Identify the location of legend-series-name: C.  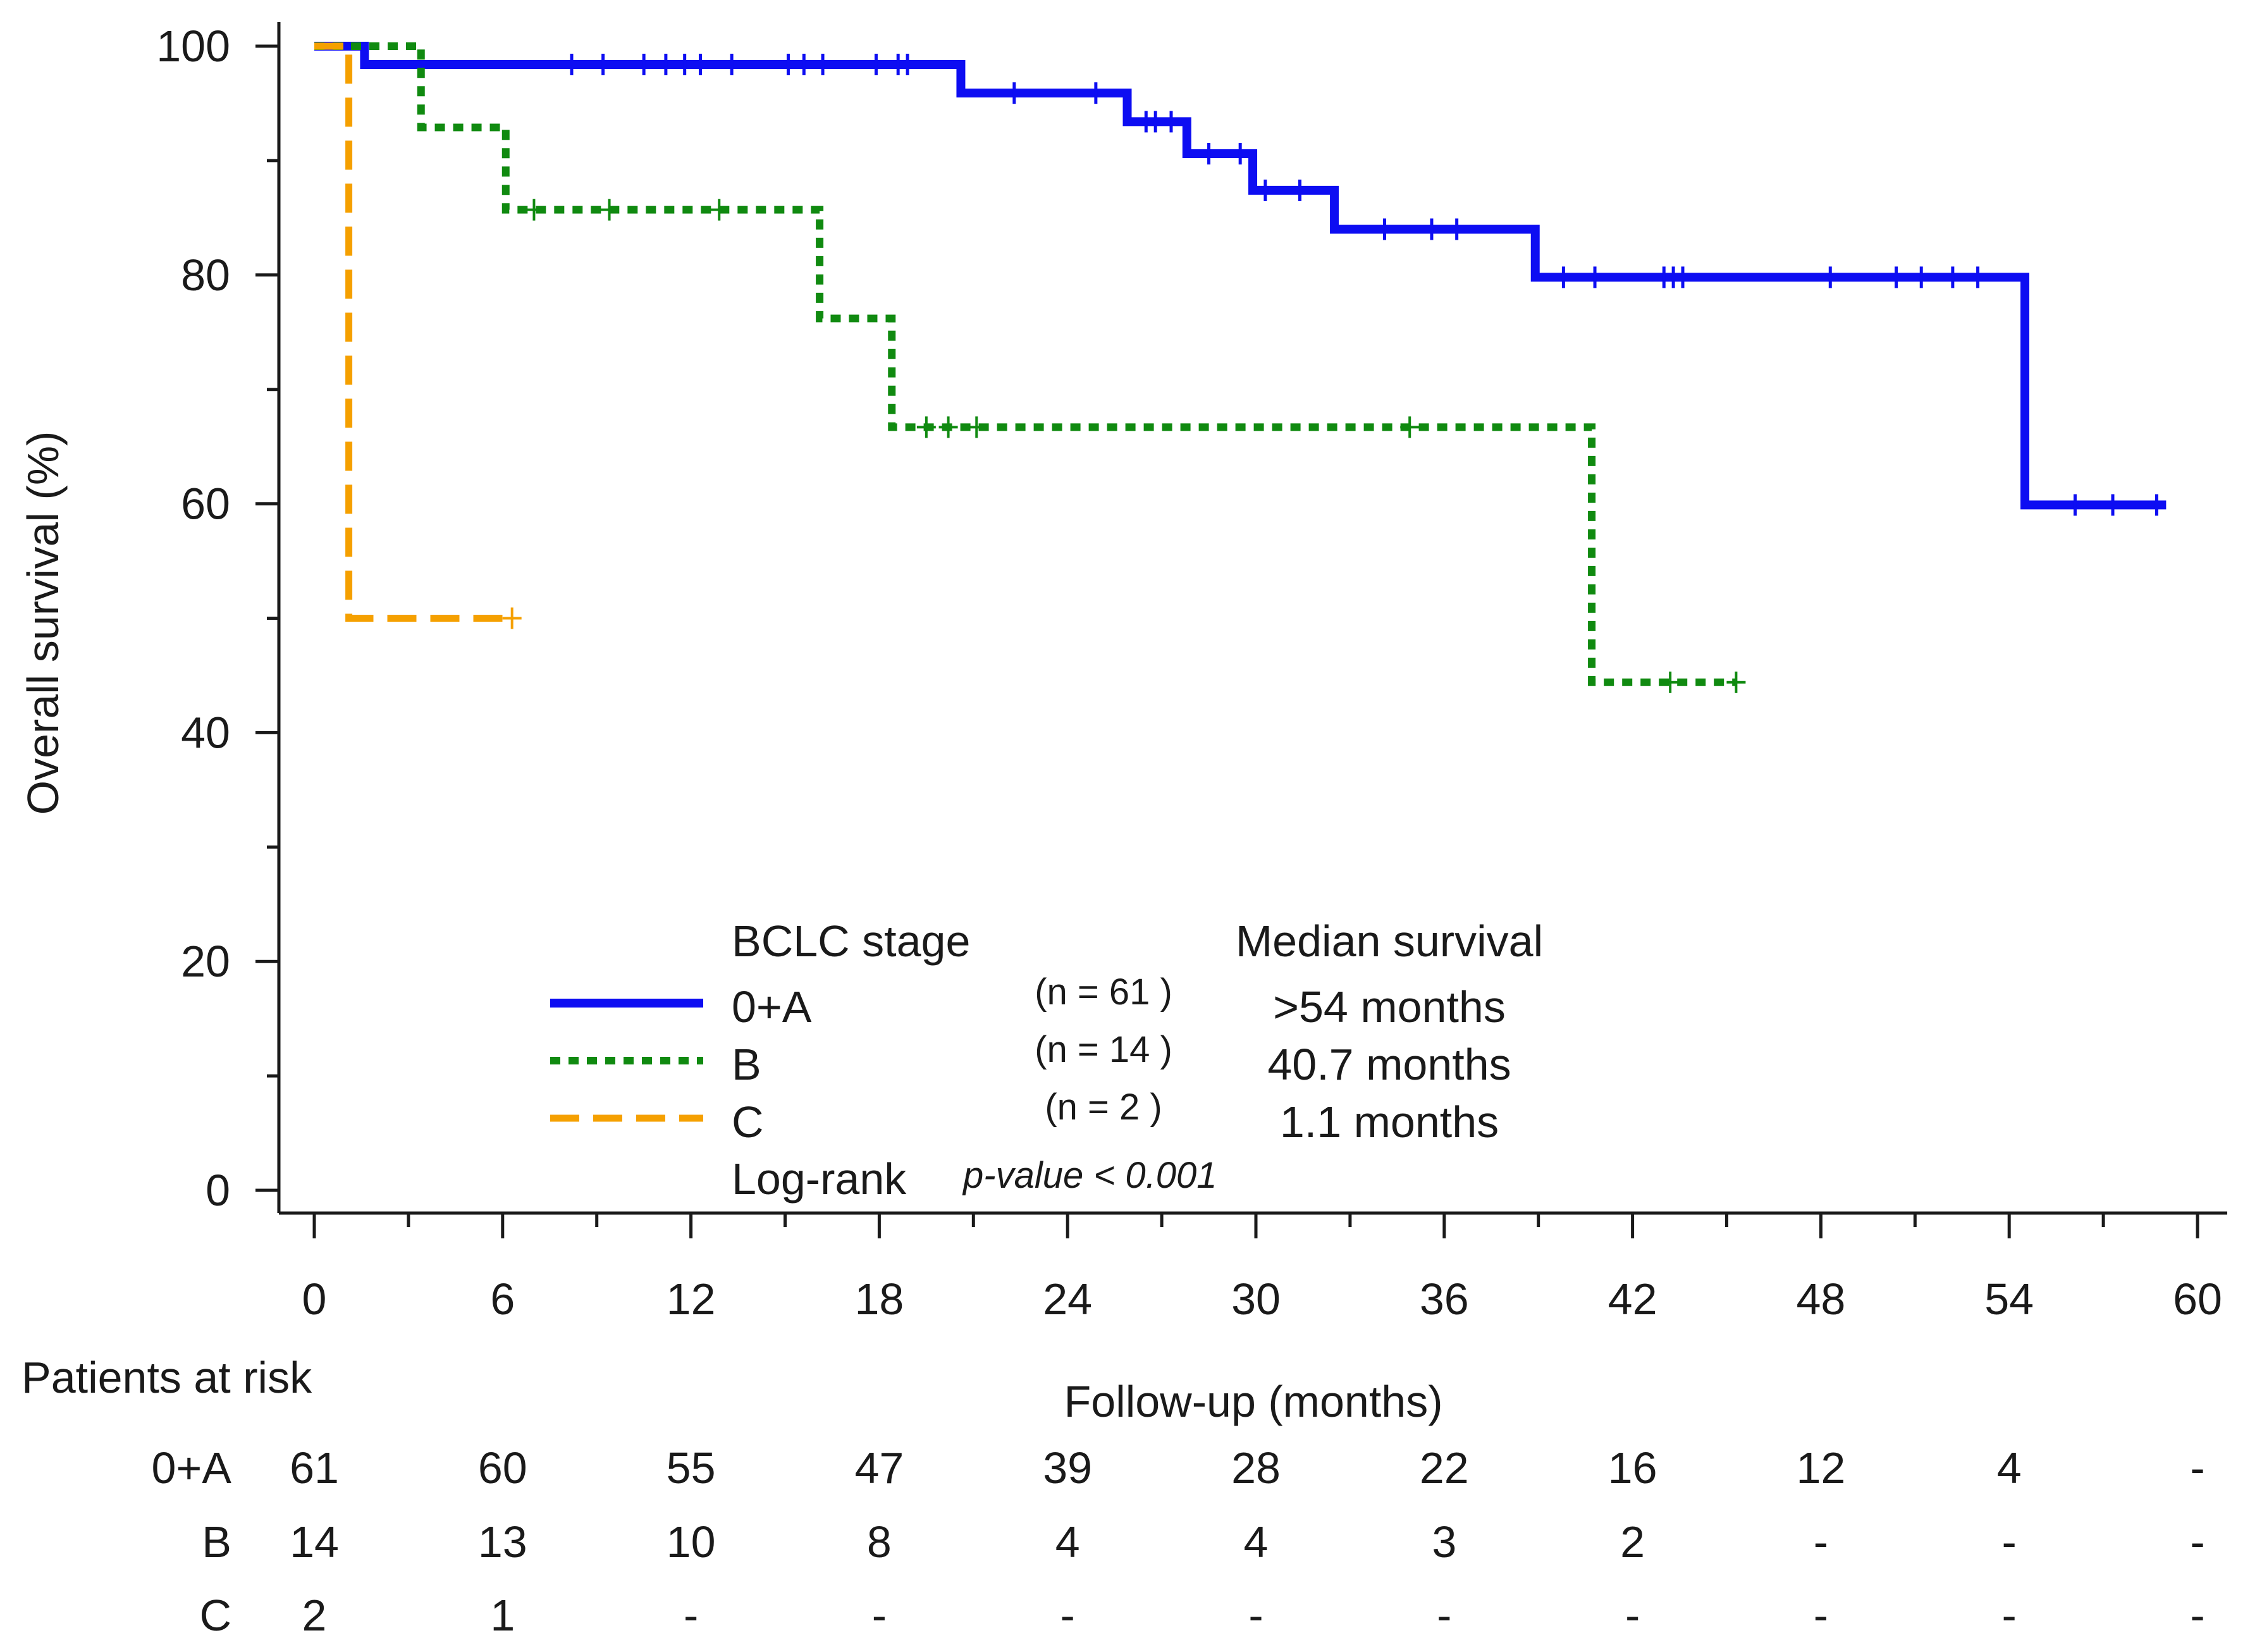
(748, 1122).